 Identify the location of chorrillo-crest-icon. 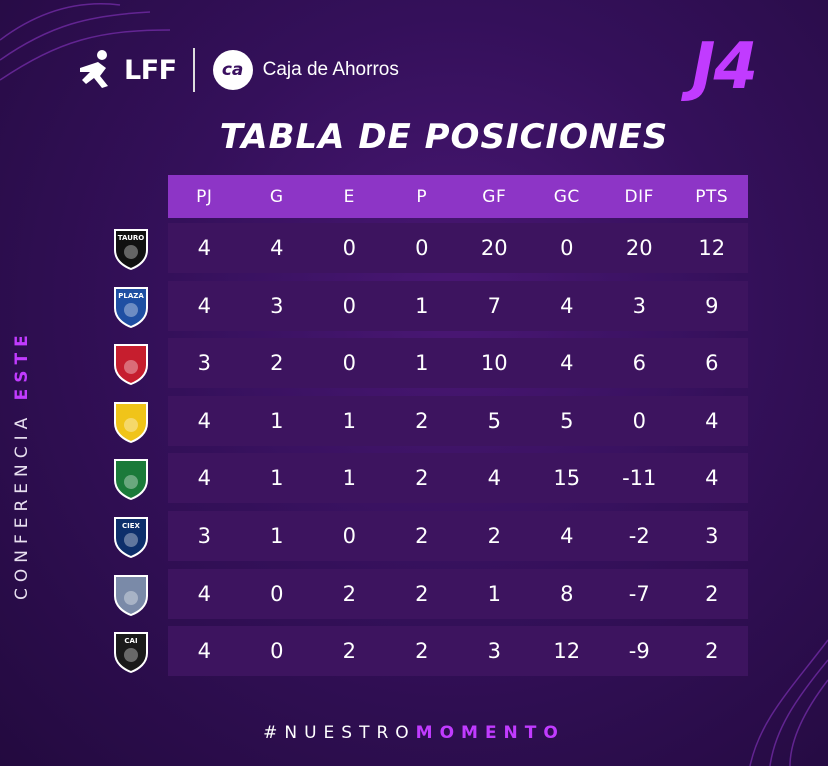
(131, 422).